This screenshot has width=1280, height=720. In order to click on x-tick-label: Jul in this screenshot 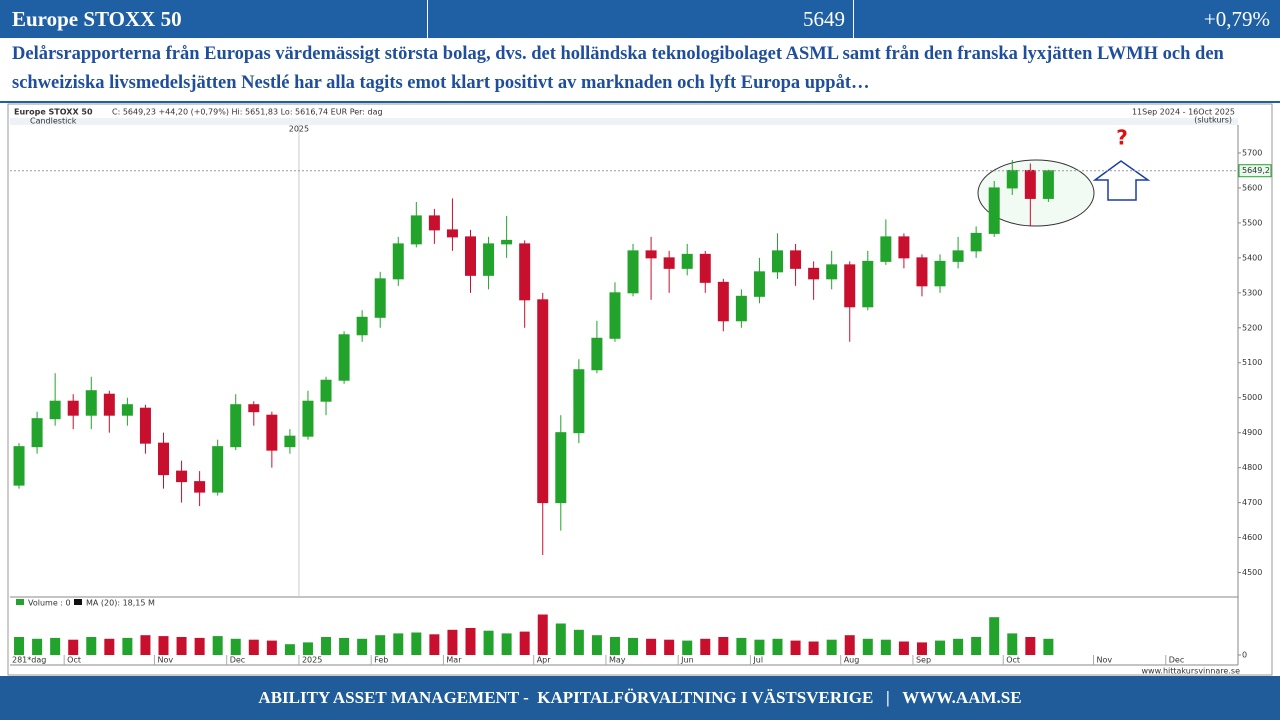, I will do `click(757, 660)`.